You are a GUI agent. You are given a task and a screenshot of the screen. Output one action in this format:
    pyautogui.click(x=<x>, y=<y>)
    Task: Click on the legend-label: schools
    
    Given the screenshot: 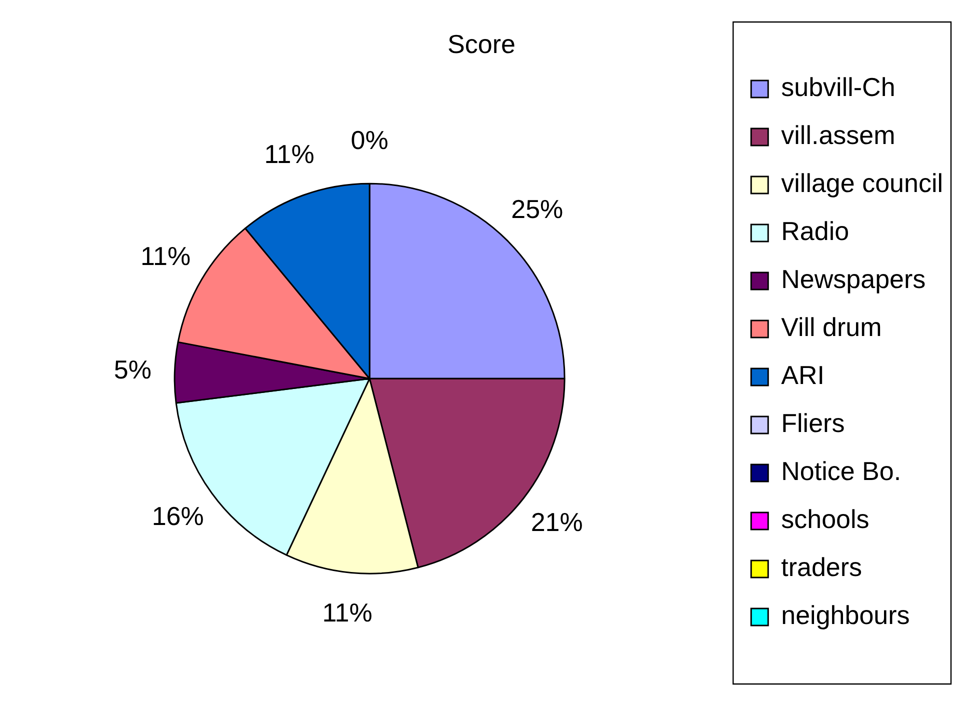 What is the action you would take?
    pyautogui.click(x=825, y=519)
    